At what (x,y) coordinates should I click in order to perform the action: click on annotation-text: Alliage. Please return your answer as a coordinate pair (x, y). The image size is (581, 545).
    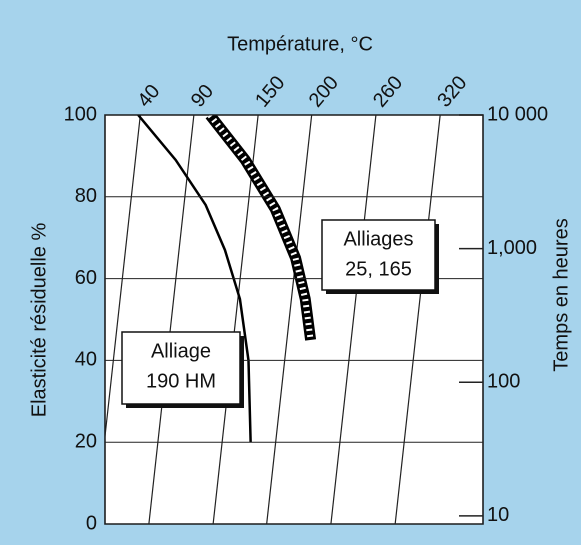
    Looking at the image, I should click on (181, 351).